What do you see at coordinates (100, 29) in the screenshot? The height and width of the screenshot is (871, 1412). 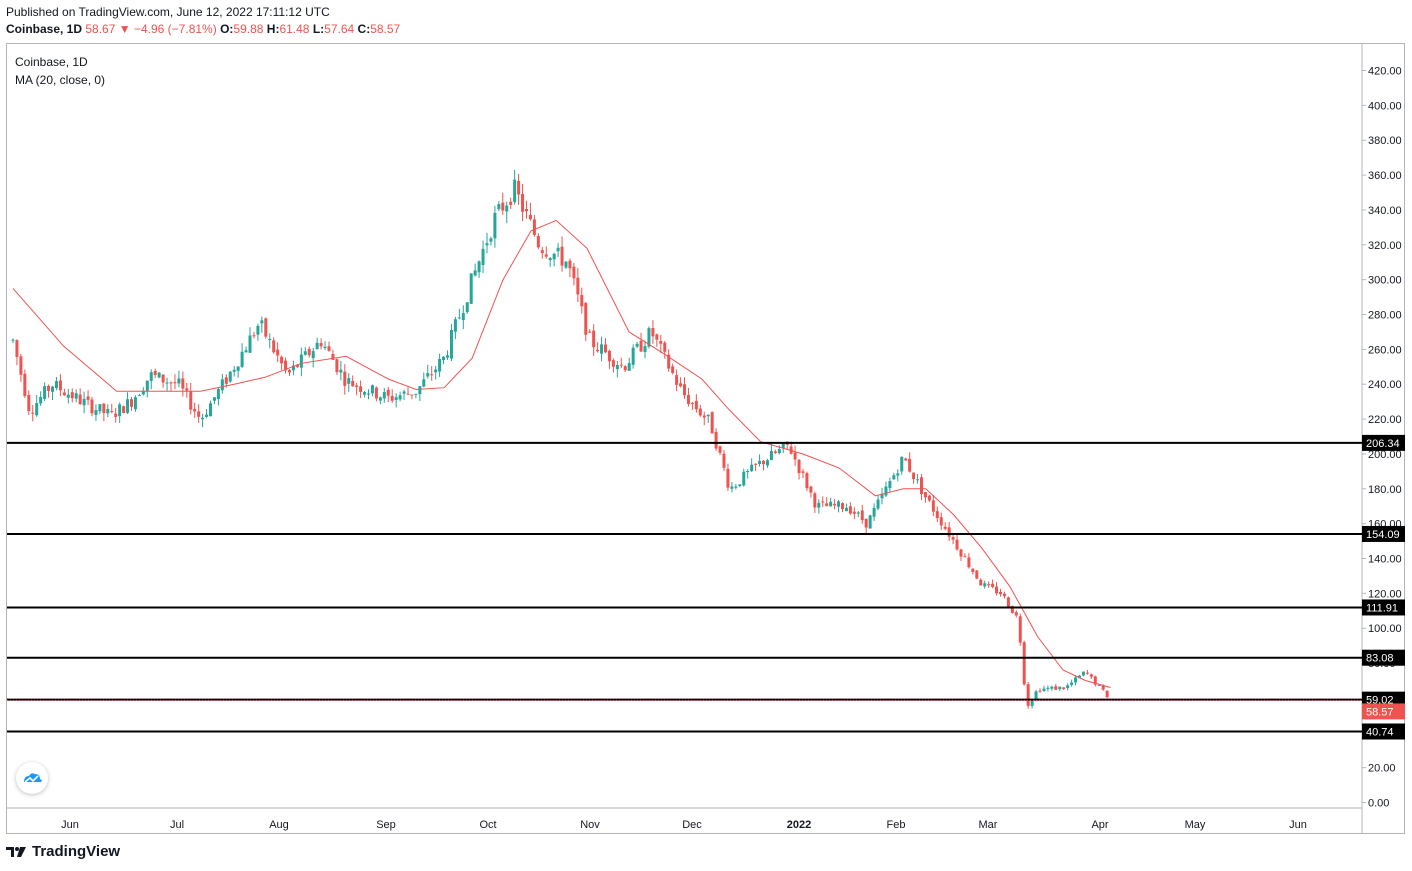 I see `last-price: 58.67` at bounding box center [100, 29].